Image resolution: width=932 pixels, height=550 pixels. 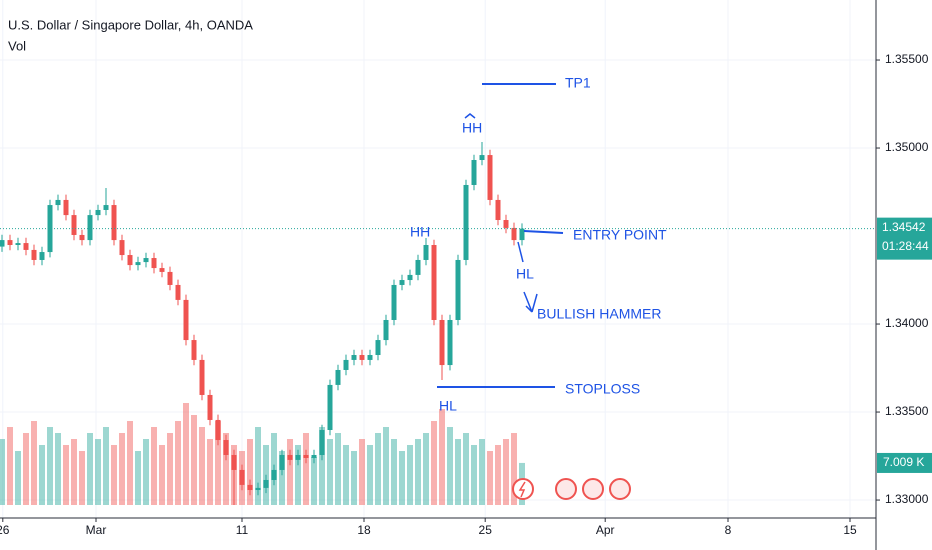 What do you see at coordinates (728, 530) in the screenshot?
I see `x-tick-label: 8` at bounding box center [728, 530].